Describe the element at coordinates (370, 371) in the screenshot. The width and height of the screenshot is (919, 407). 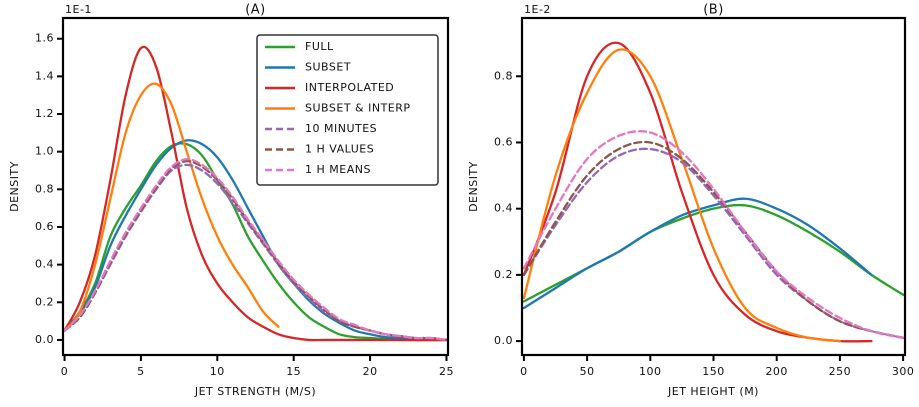
I see `x-tick-label: 20` at that location.